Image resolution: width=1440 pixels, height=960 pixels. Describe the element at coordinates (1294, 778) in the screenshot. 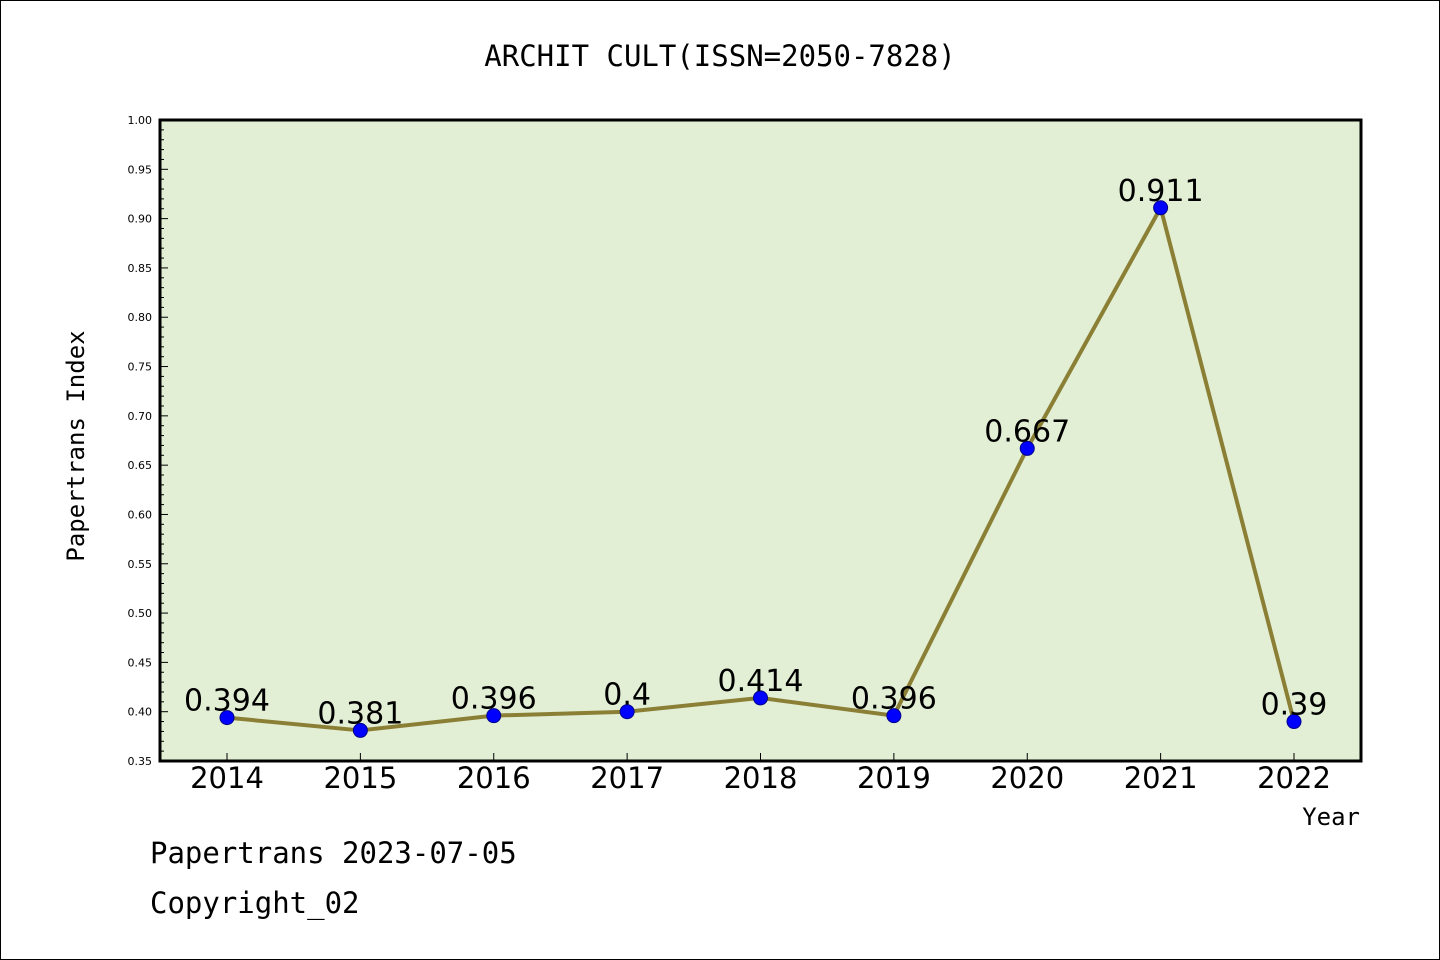

I see `x-tick-label: 2022` at that location.